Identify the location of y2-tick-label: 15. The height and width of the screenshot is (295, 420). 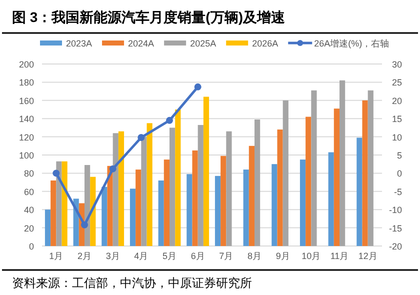
(397, 119).